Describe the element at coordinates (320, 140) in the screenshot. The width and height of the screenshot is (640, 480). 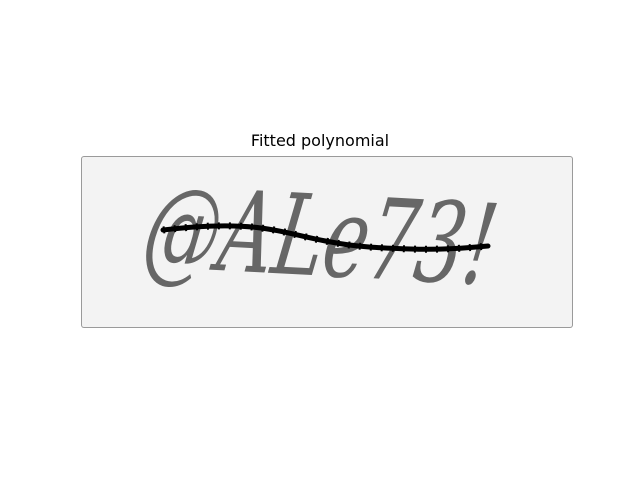
I see `plot-title: Fitted polynomial` at that location.